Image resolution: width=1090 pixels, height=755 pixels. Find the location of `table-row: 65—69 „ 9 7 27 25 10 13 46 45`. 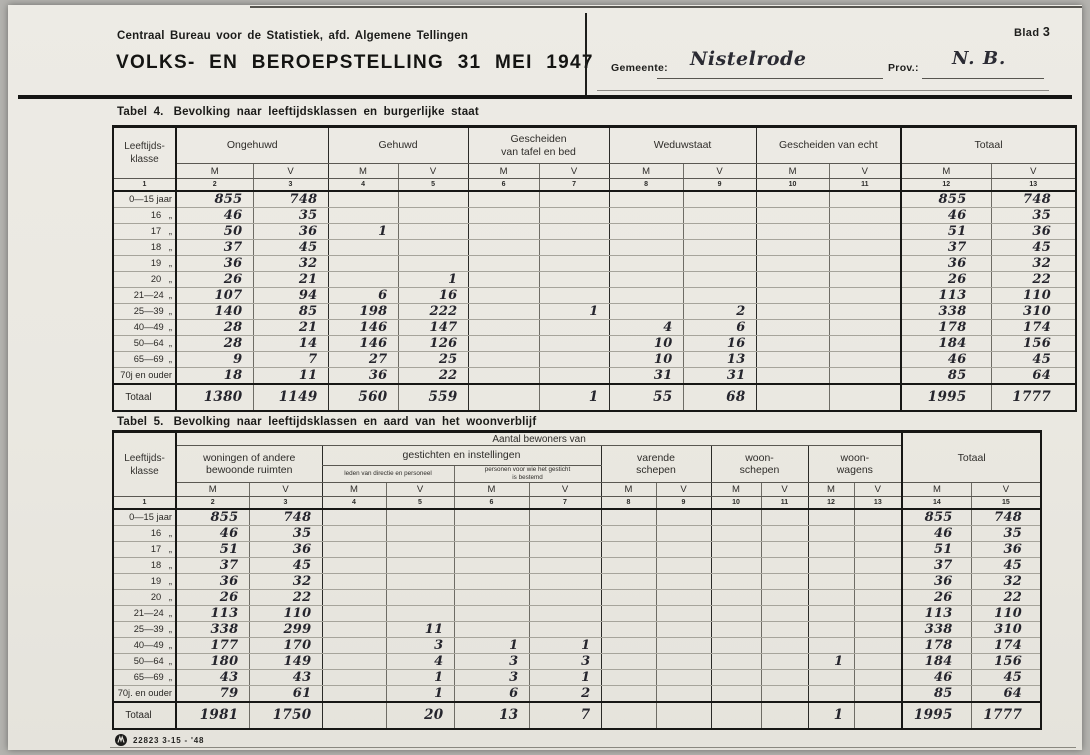

table-row: 65—69 „ 9 7 27 25 10 13 46 45 is located at coordinates (595, 359).